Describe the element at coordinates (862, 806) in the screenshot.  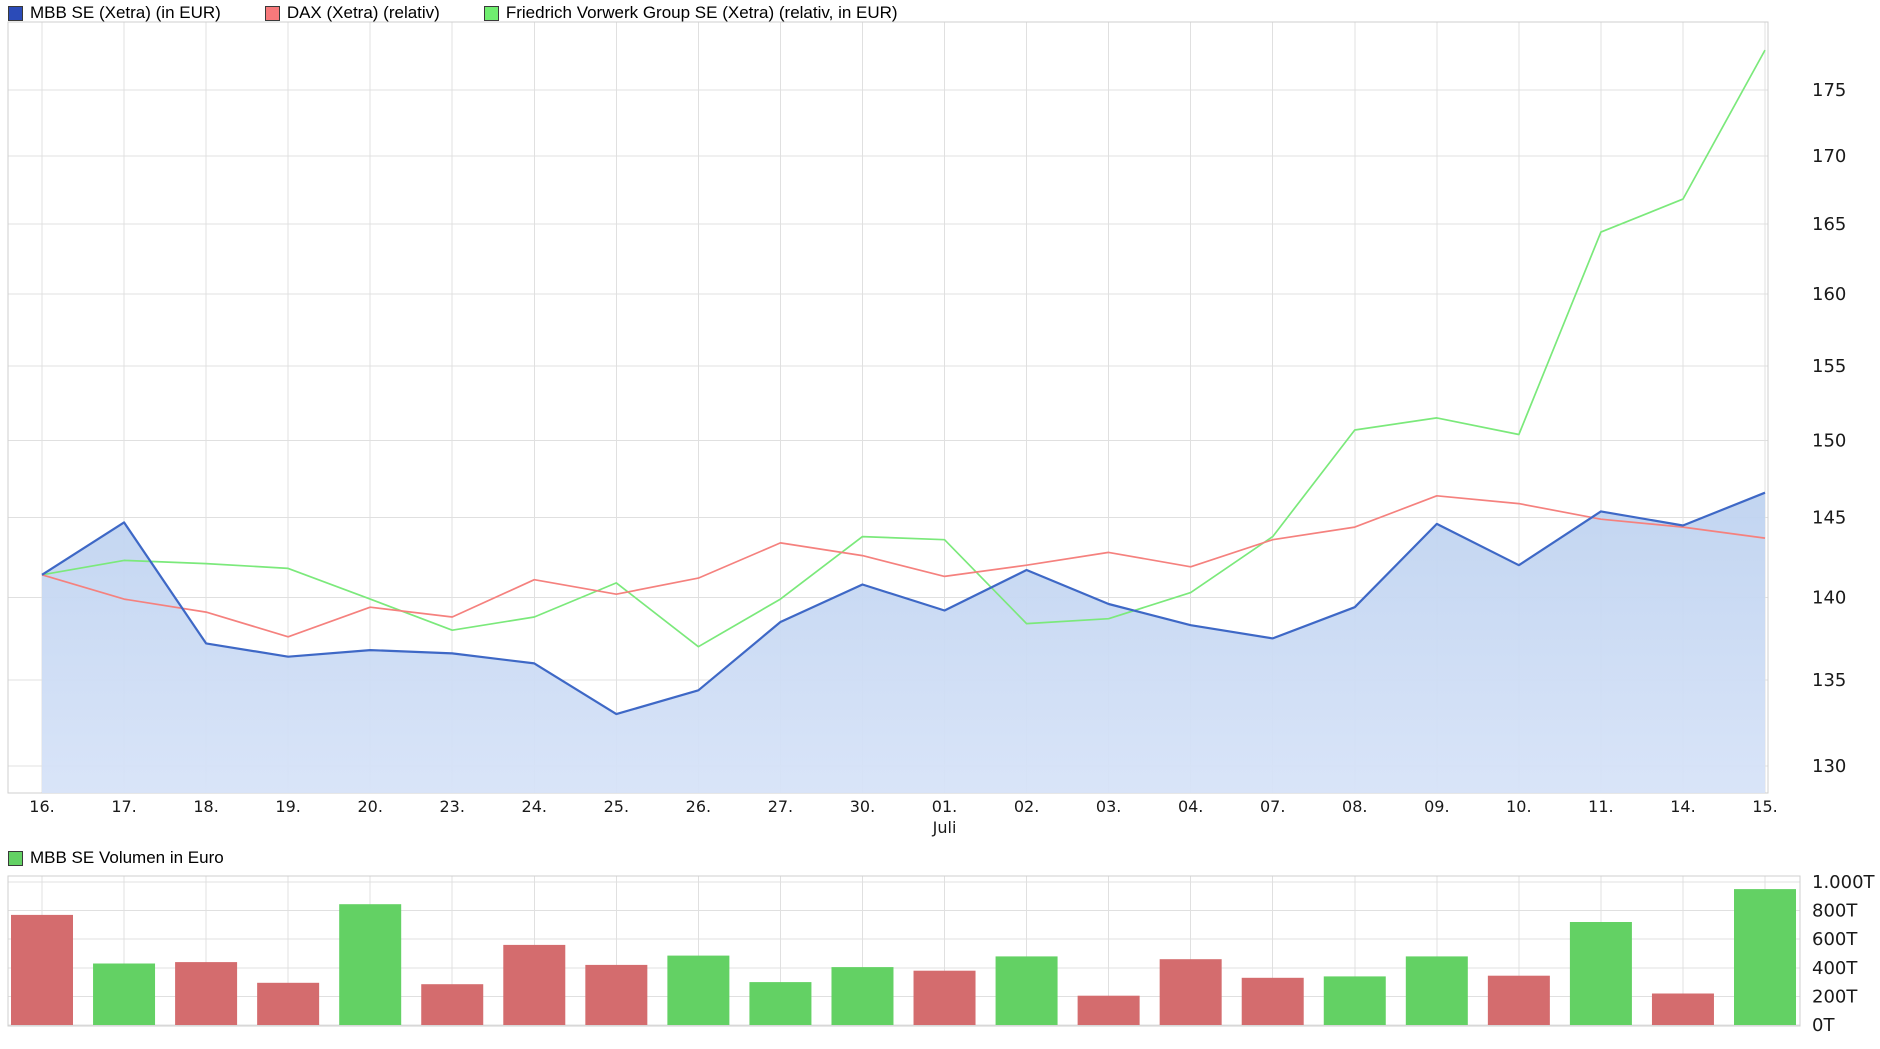
I see `x-axis-date-label: 30.` at that location.